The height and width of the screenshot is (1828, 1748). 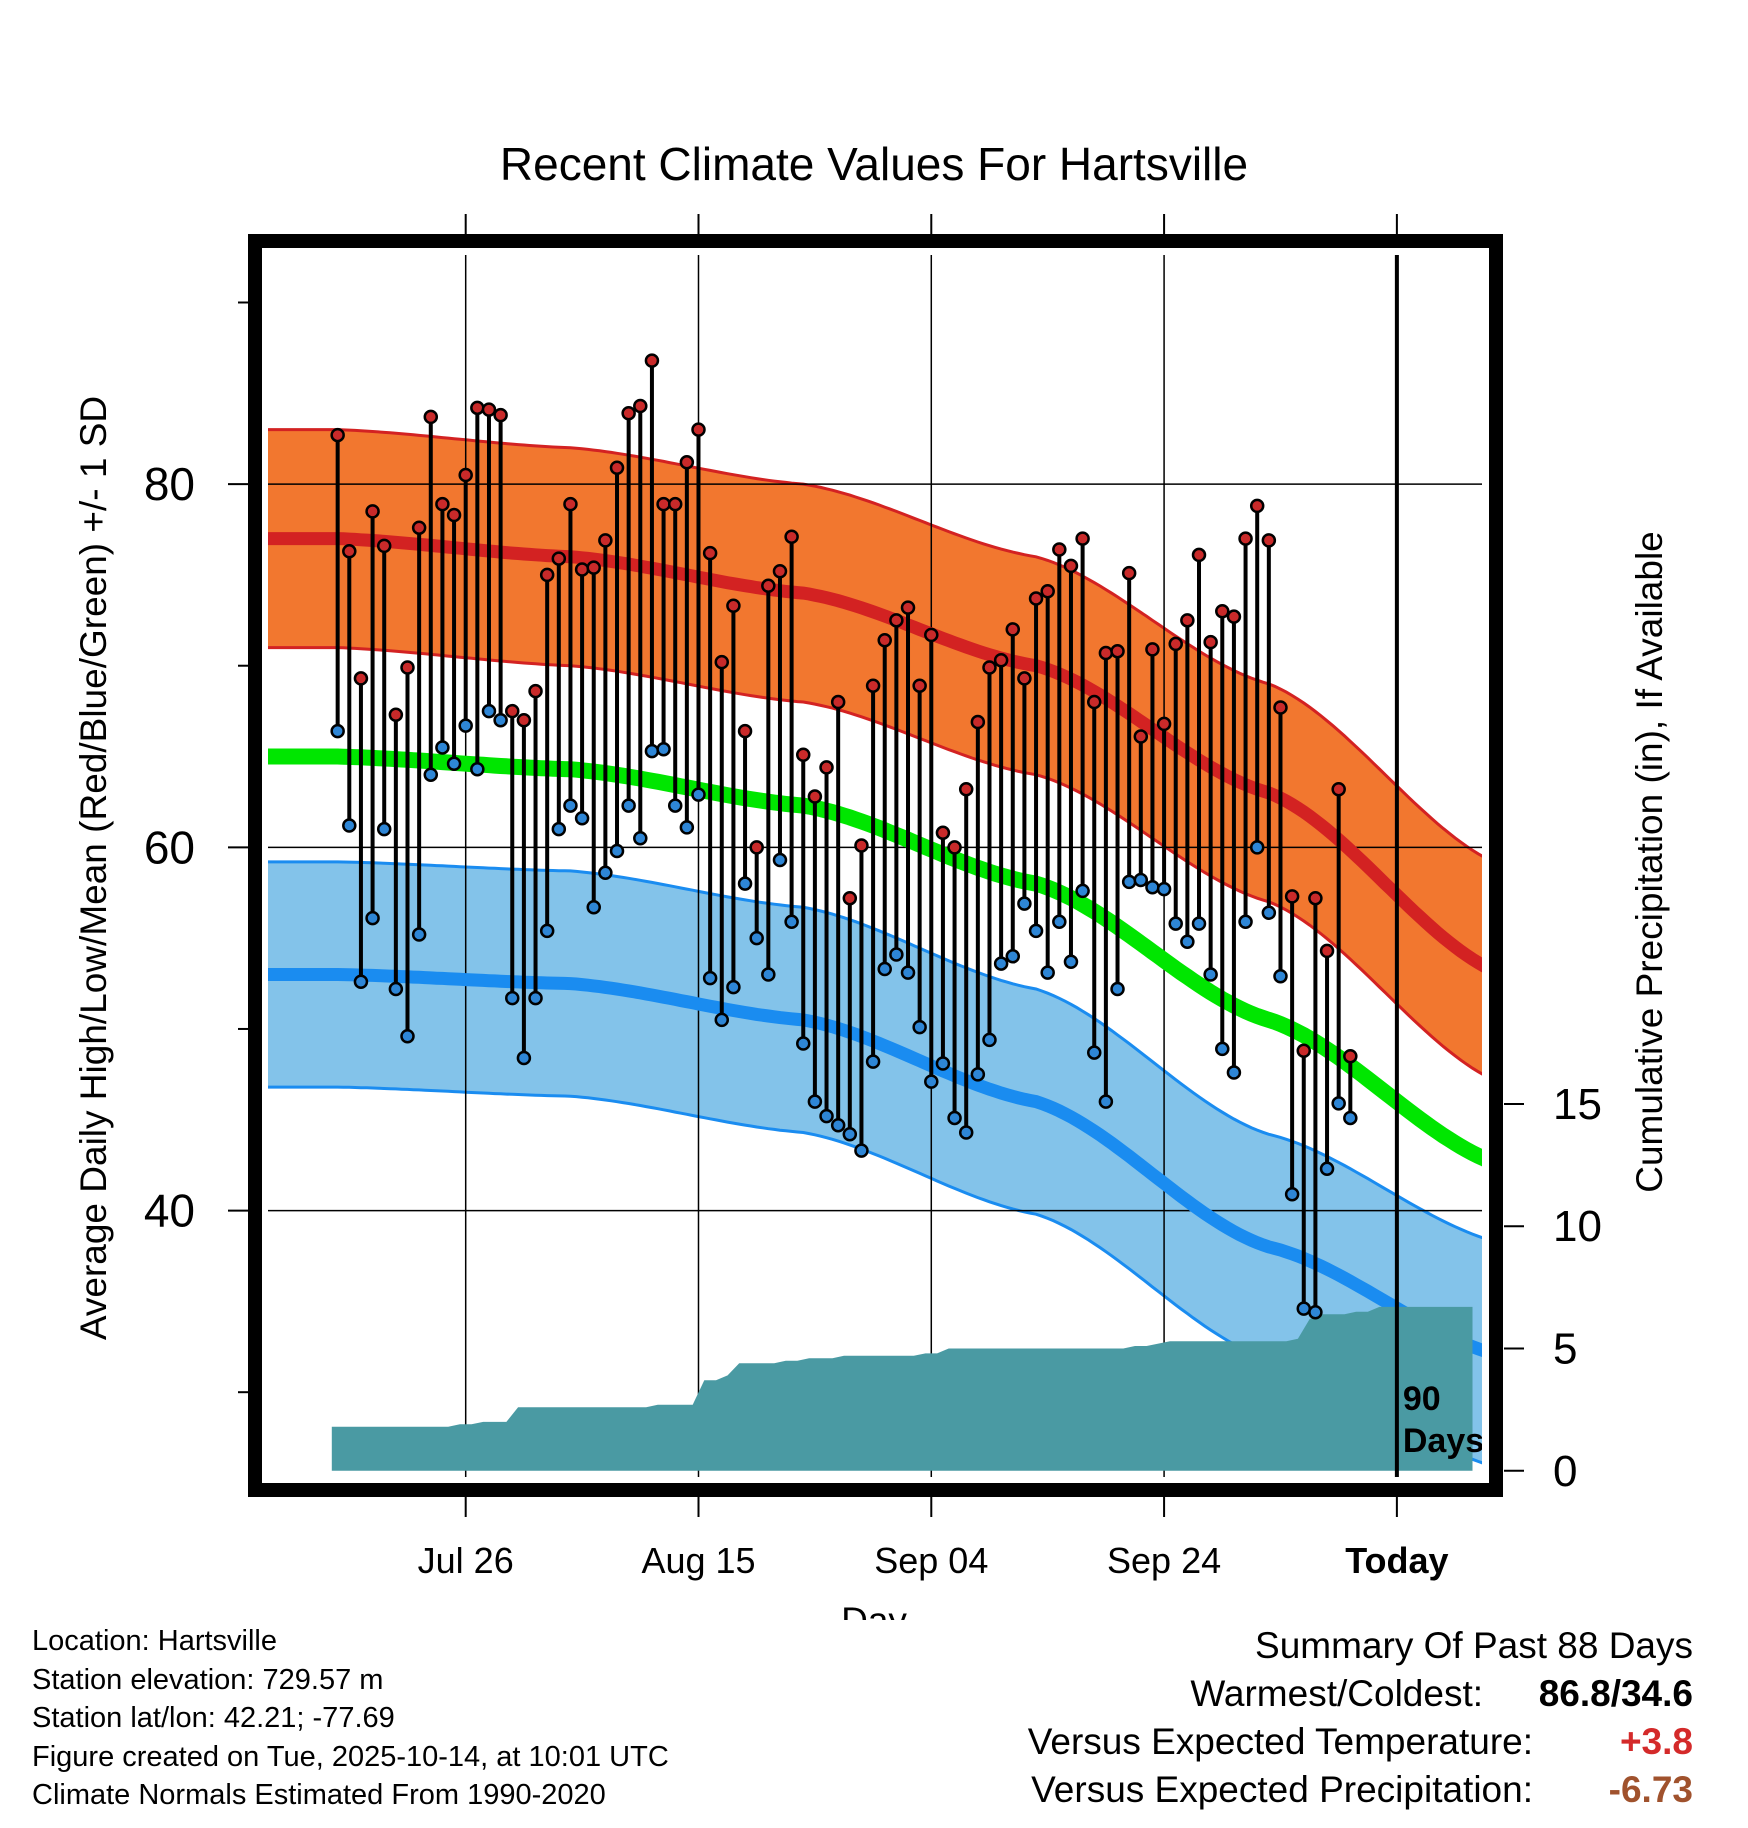 I want to click on normals-text: Climate Normals Estimated From 1990-2020, so click(x=319, y=1795).